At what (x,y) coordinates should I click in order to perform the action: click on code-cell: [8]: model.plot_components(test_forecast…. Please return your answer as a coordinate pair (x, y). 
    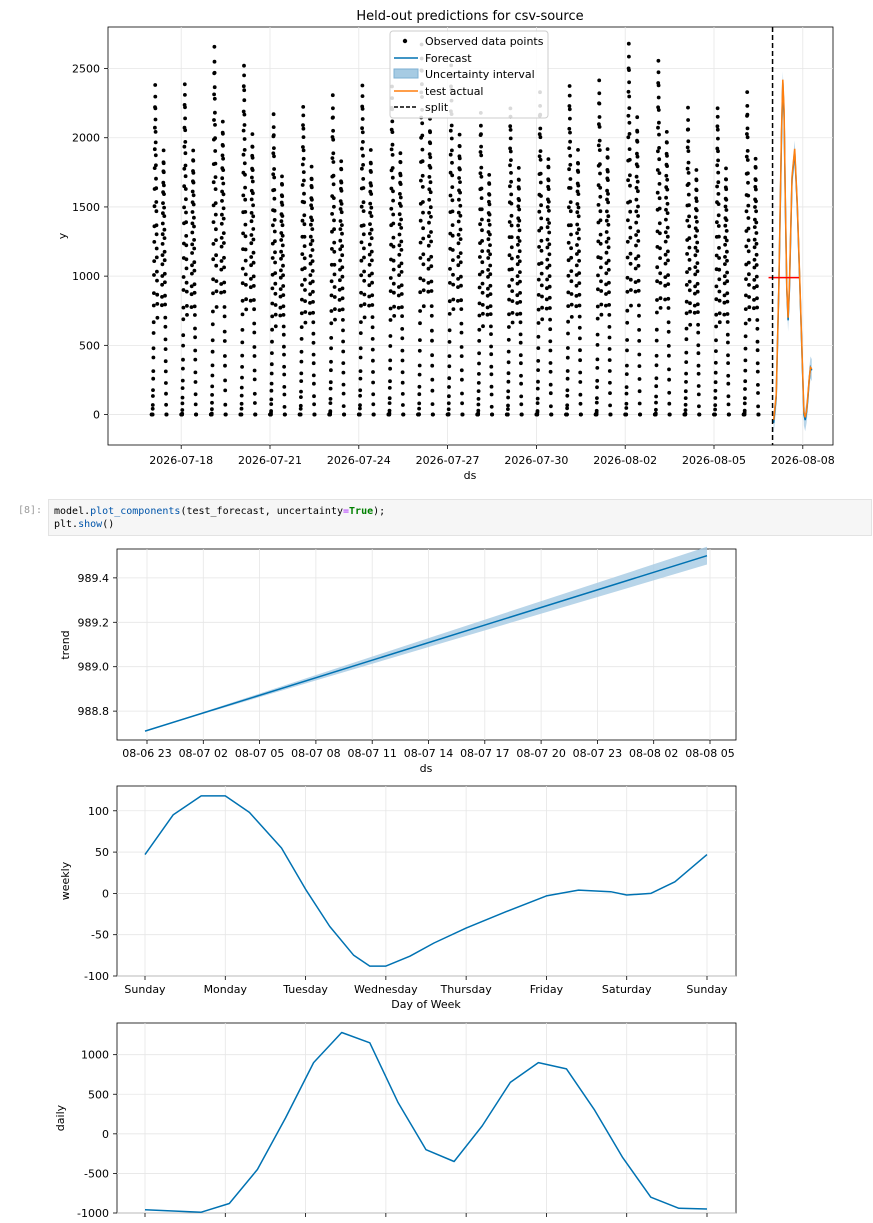
    Looking at the image, I should click on (436, 519).